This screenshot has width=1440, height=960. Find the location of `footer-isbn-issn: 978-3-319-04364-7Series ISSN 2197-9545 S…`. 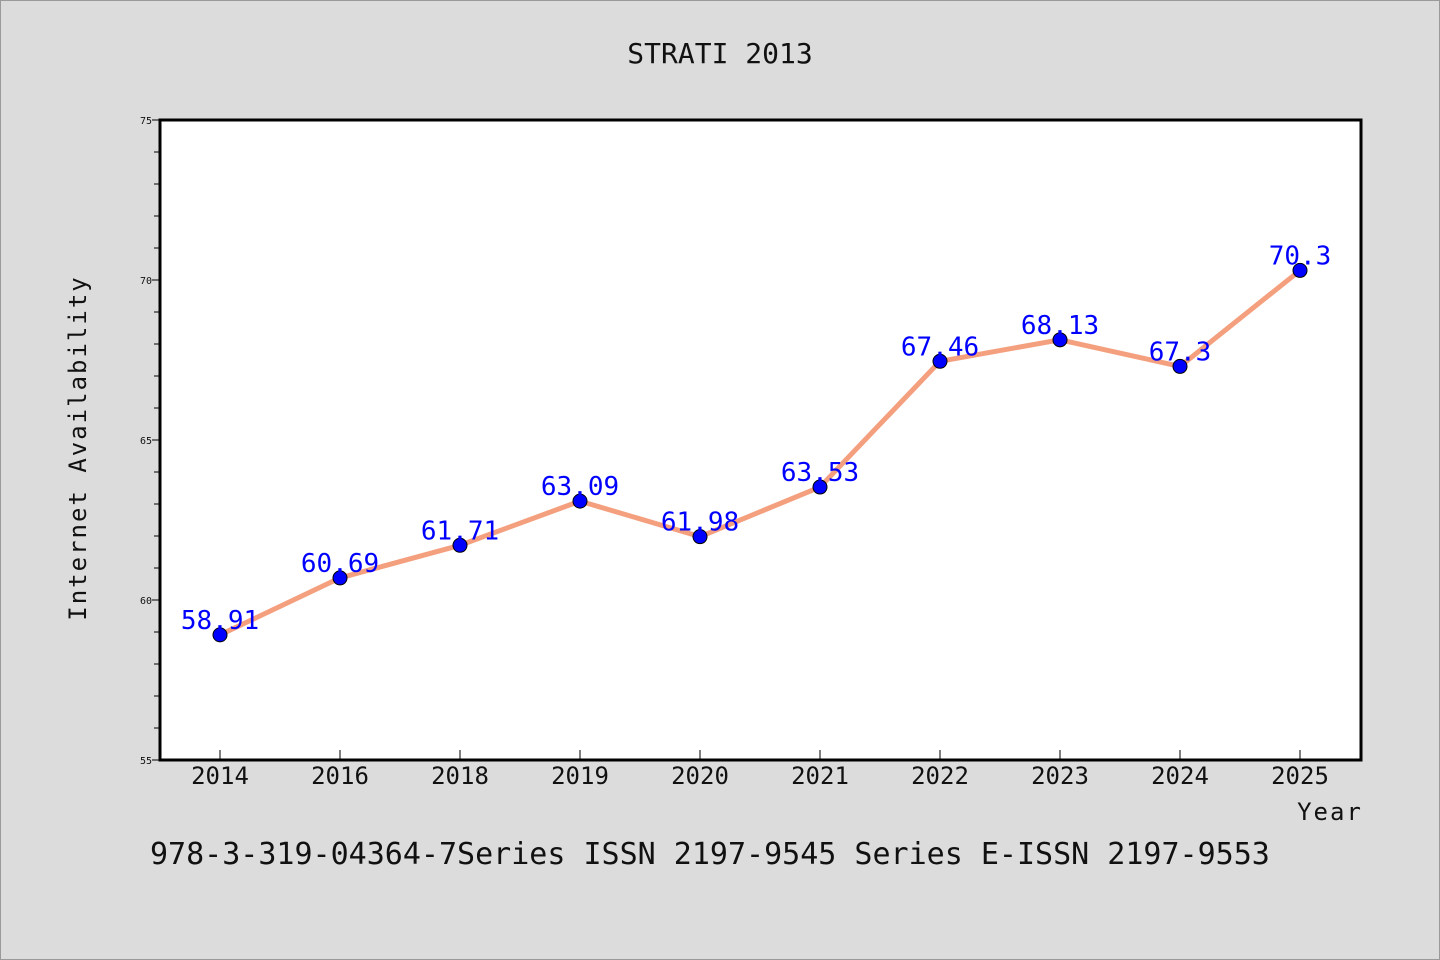

footer-isbn-issn: 978-3-319-04364-7Series ISSN 2197-9545 S… is located at coordinates (710, 854).